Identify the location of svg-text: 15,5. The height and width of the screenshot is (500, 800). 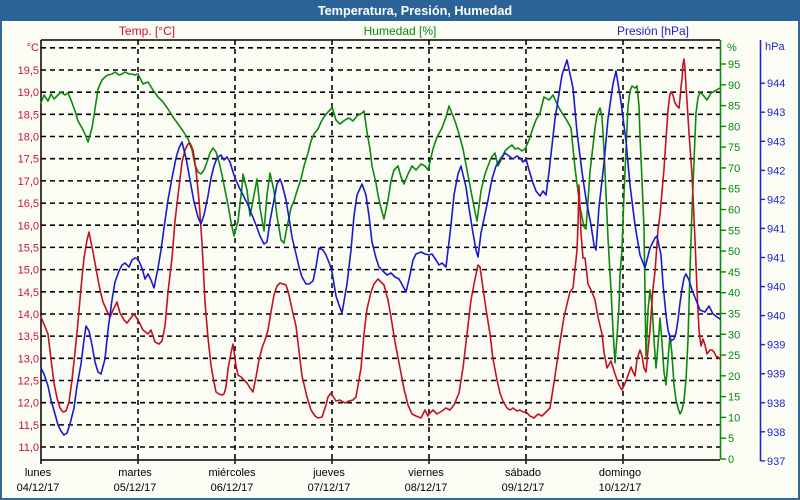
(28, 248).